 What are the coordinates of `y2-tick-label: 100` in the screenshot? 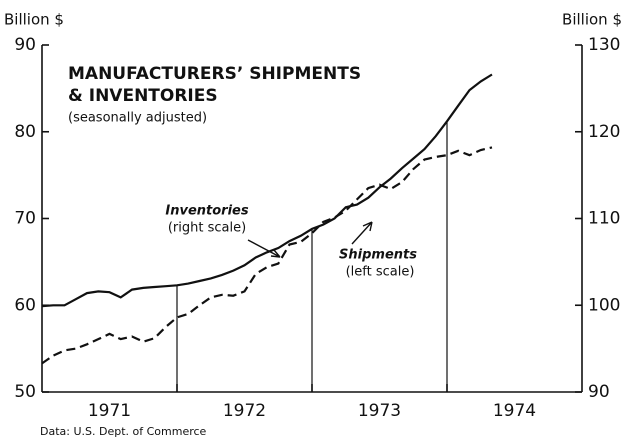 It's located at (604, 305).